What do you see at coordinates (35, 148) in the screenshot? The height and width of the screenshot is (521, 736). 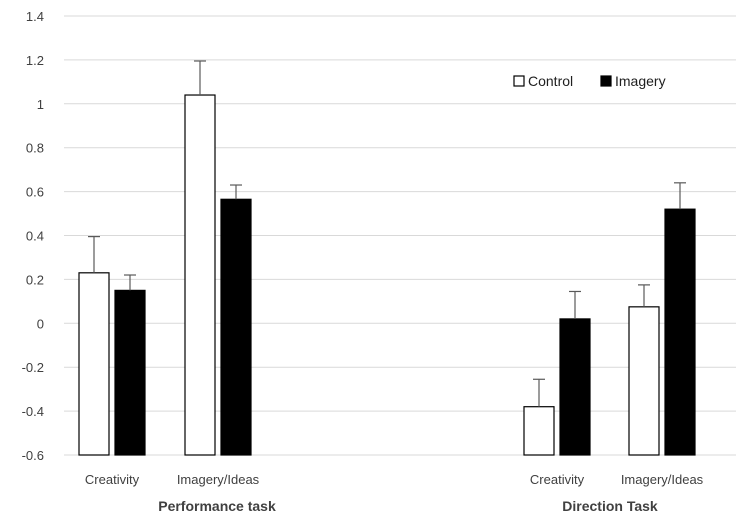 I see `y-tick-label: 0.8` at bounding box center [35, 148].